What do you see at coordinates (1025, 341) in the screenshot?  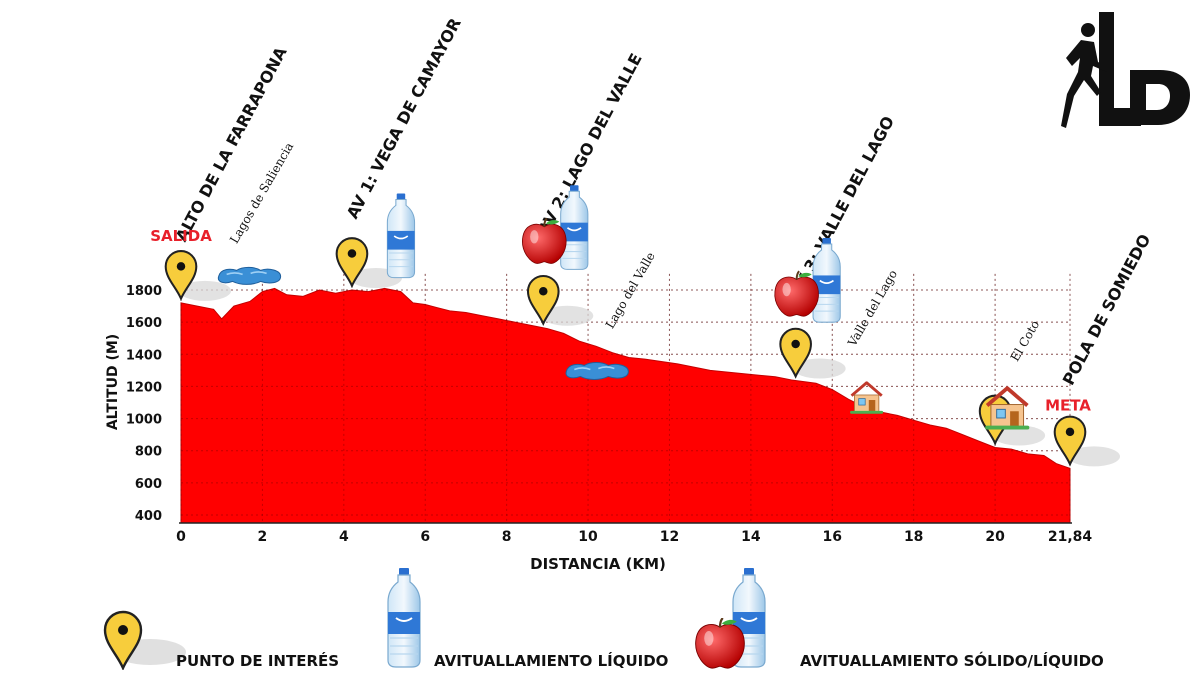 I see `place-label: El Coto` at bounding box center [1025, 341].